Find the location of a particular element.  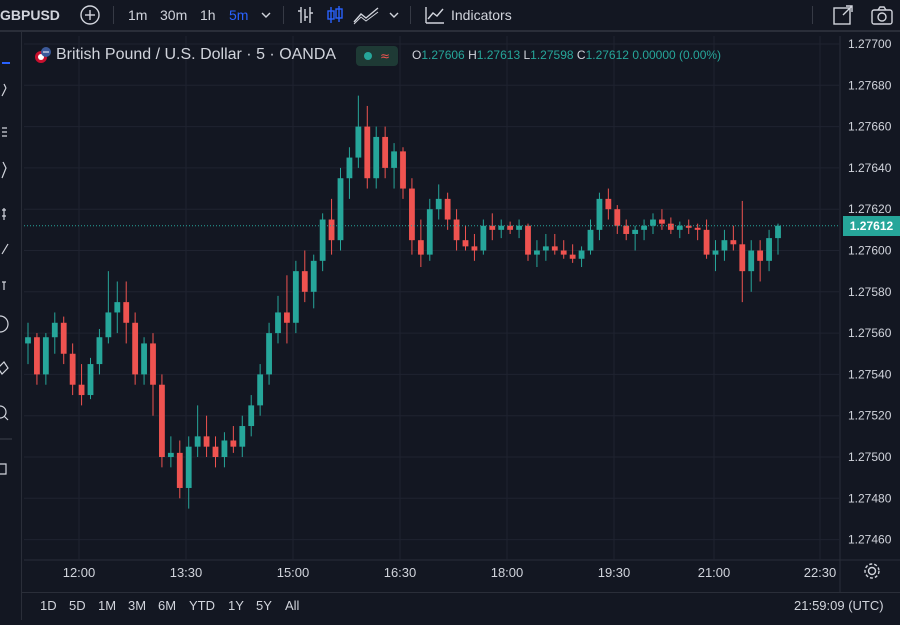

x-tick-label: 16:30 is located at coordinates (400, 572).